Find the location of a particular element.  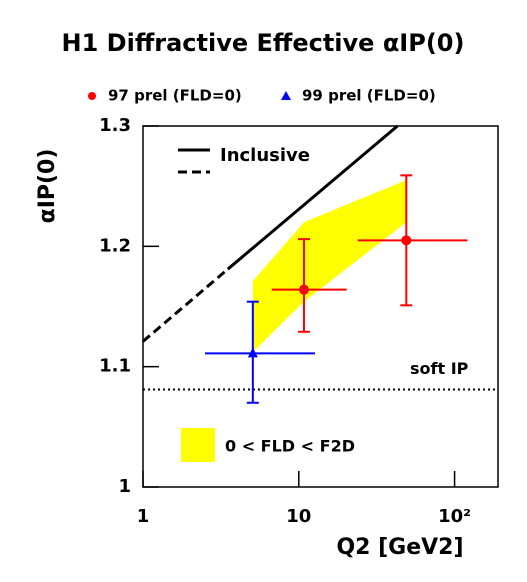

y-tick-label: 1.2 is located at coordinates (115, 245).